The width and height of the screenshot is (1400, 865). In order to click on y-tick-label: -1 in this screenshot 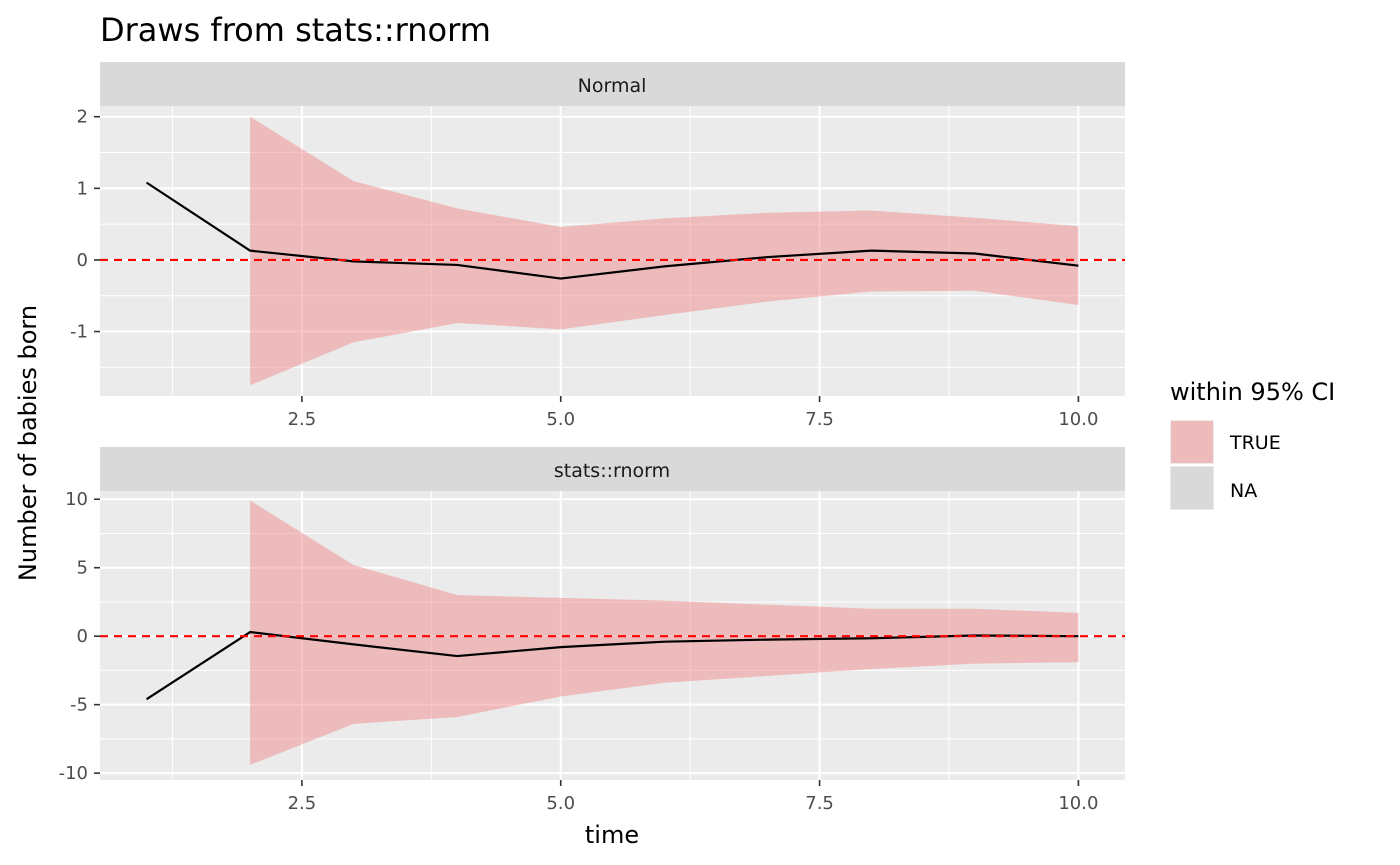, I will do `click(79, 332)`.